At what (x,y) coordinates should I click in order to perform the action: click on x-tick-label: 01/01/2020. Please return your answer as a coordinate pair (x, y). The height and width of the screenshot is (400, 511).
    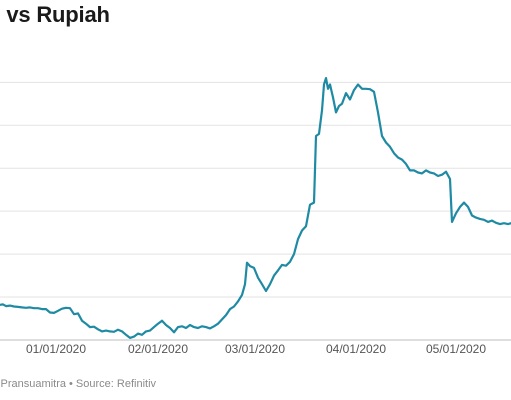
    Looking at the image, I should click on (56, 349).